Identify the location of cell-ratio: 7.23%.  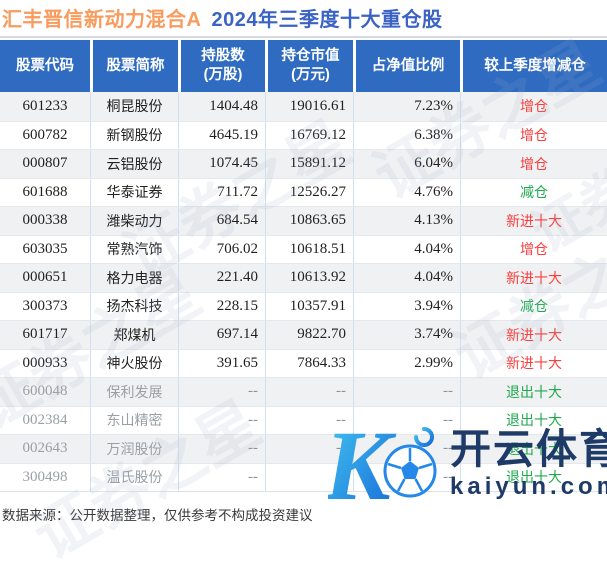
(406, 106).